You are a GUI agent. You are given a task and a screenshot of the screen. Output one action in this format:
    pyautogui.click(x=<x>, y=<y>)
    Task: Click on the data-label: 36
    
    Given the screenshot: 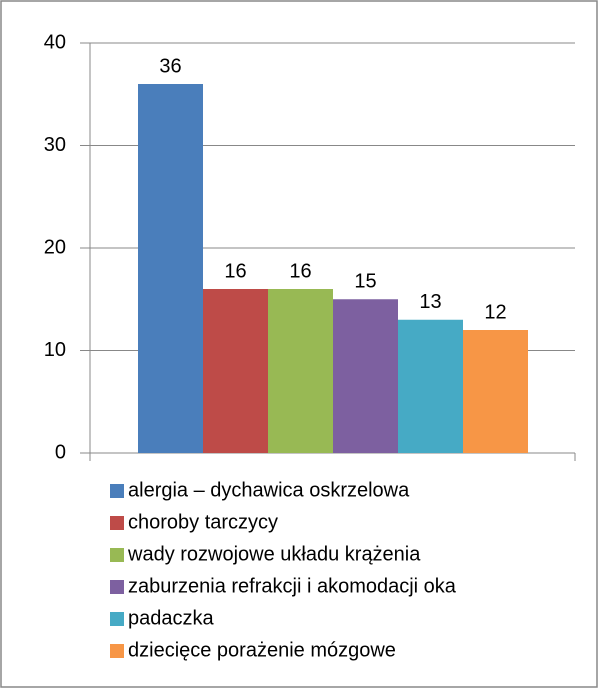 What is the action you would take?
    pyautogui.click(x=170, y=66)
    